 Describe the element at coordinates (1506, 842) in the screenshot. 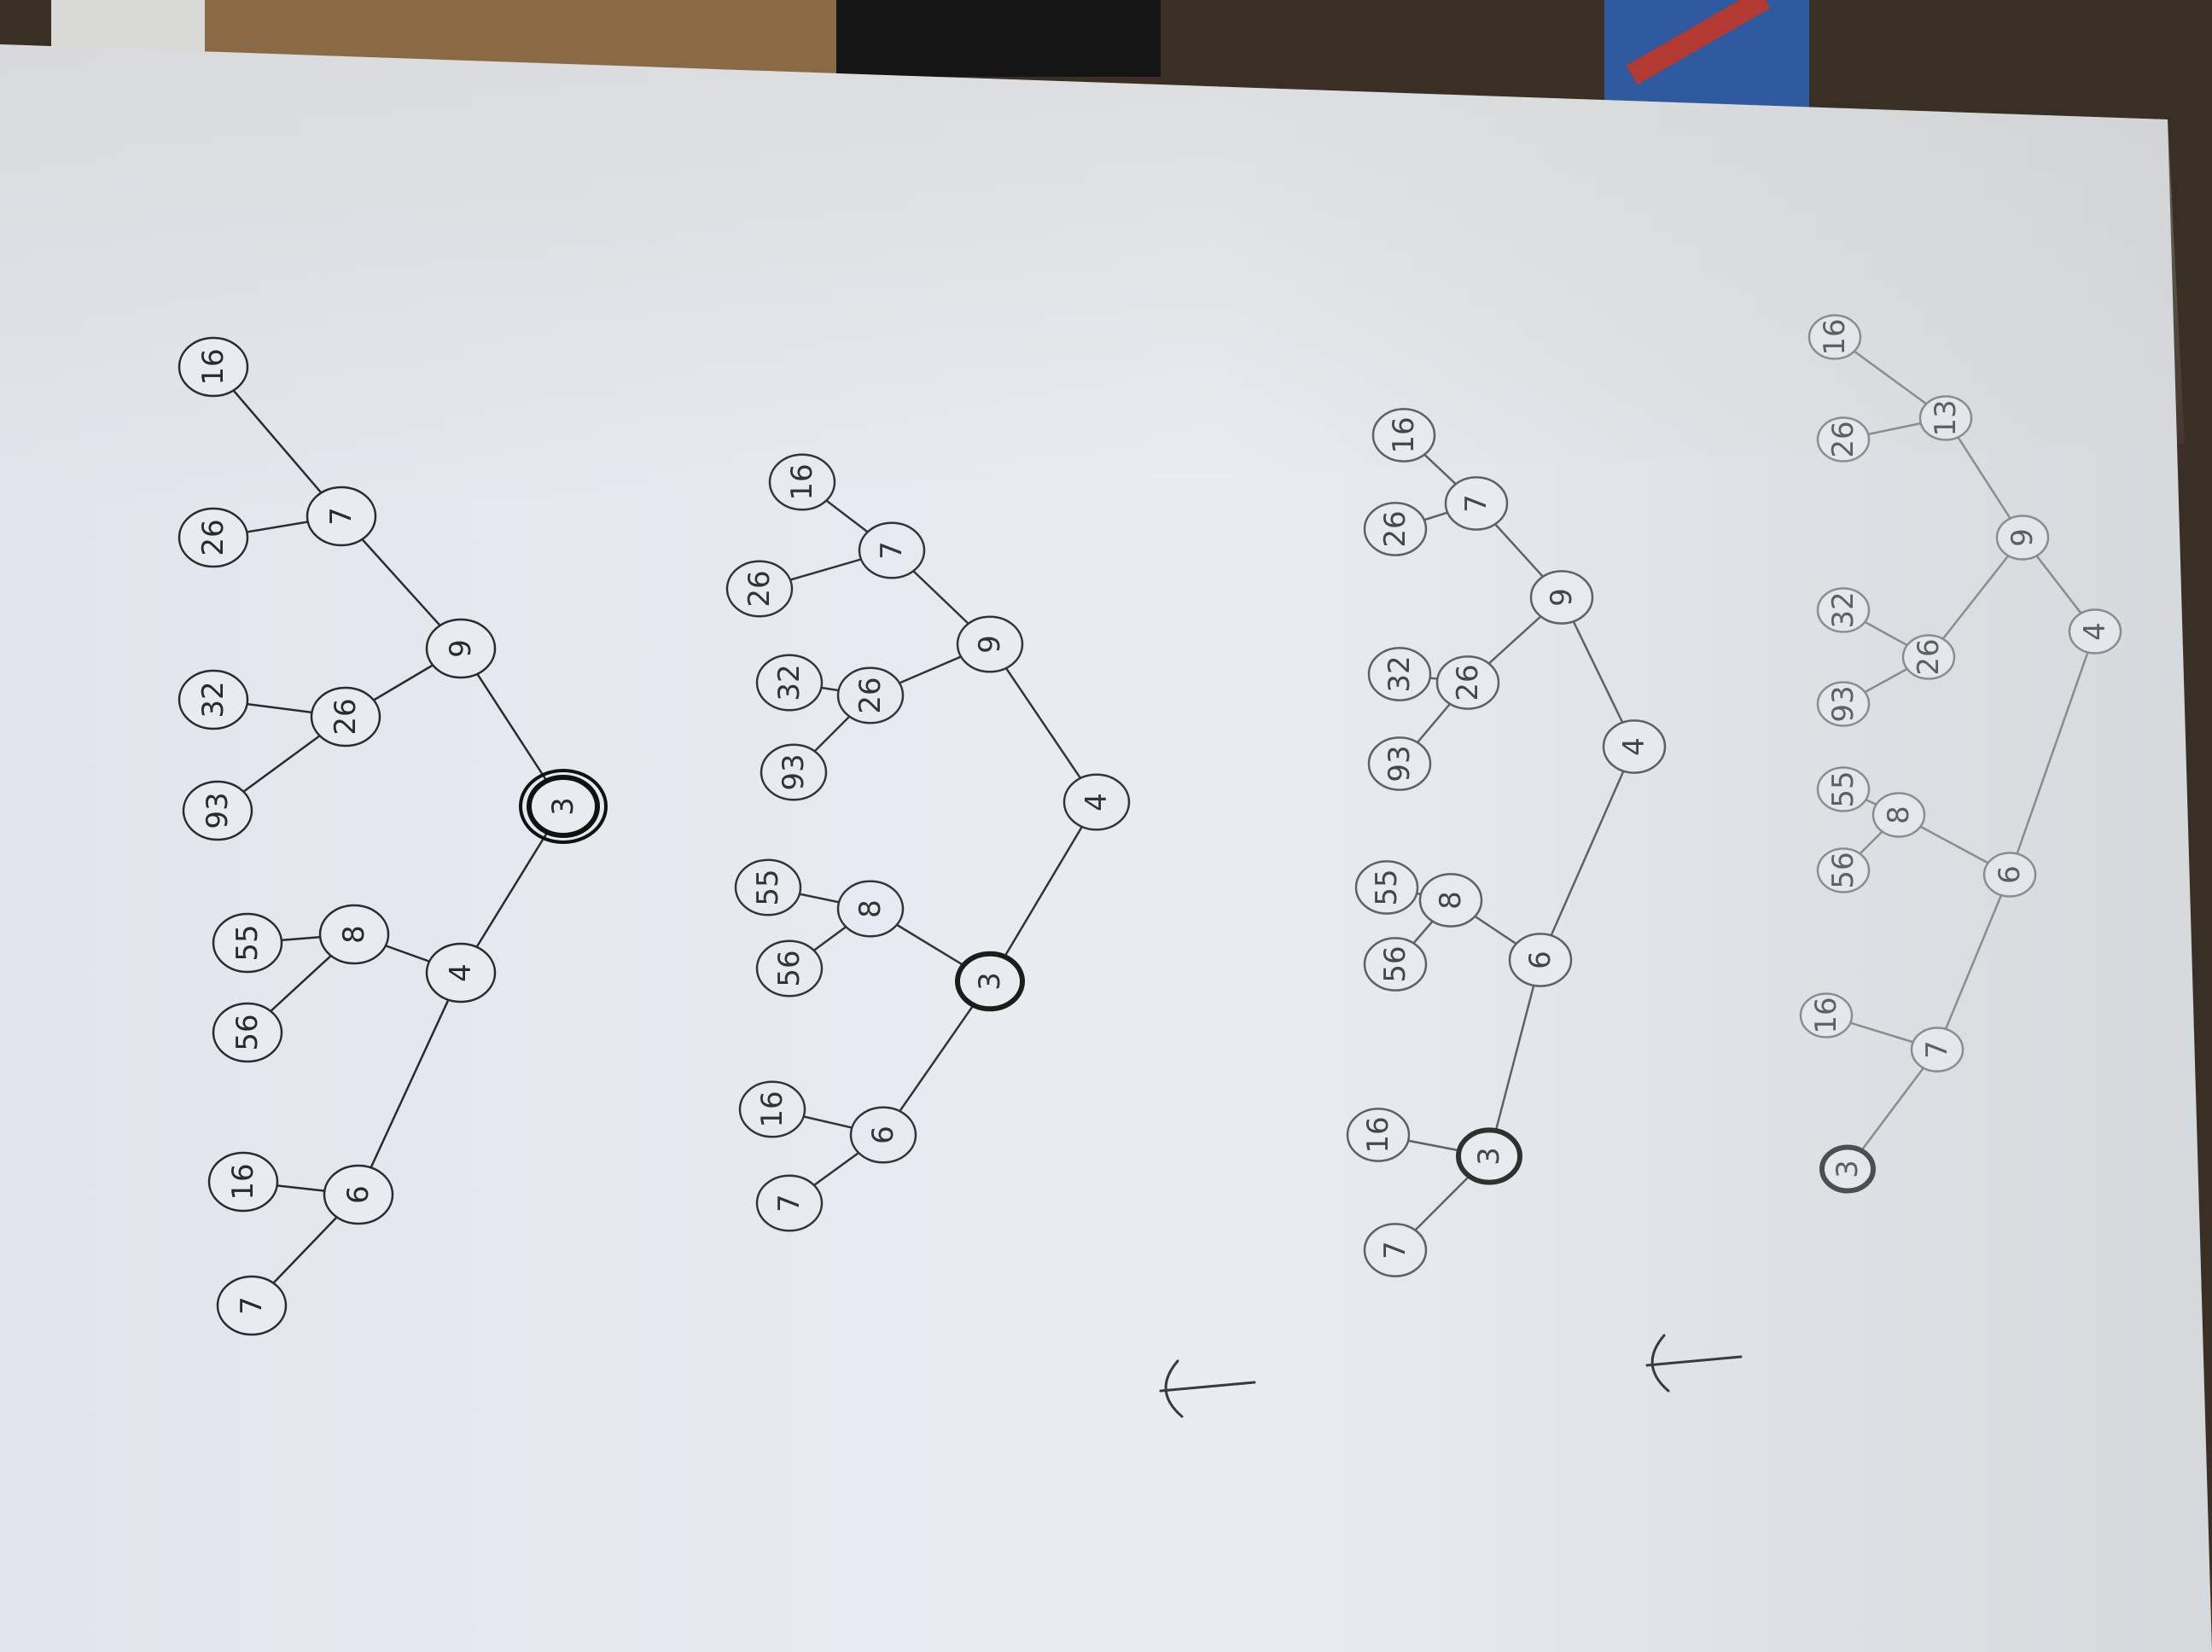

I see `tree-3: 16 7 26 9 32 26 93 4 55 8 56 6 16 3 7` at that location.